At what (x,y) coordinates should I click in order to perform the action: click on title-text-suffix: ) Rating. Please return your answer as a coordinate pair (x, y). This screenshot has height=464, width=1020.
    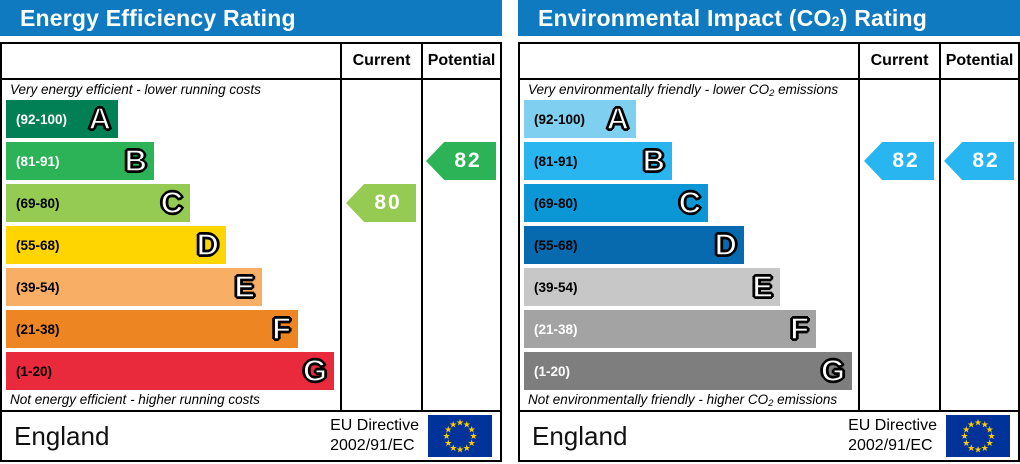
    Looking at the image, I should click on (883, 17).